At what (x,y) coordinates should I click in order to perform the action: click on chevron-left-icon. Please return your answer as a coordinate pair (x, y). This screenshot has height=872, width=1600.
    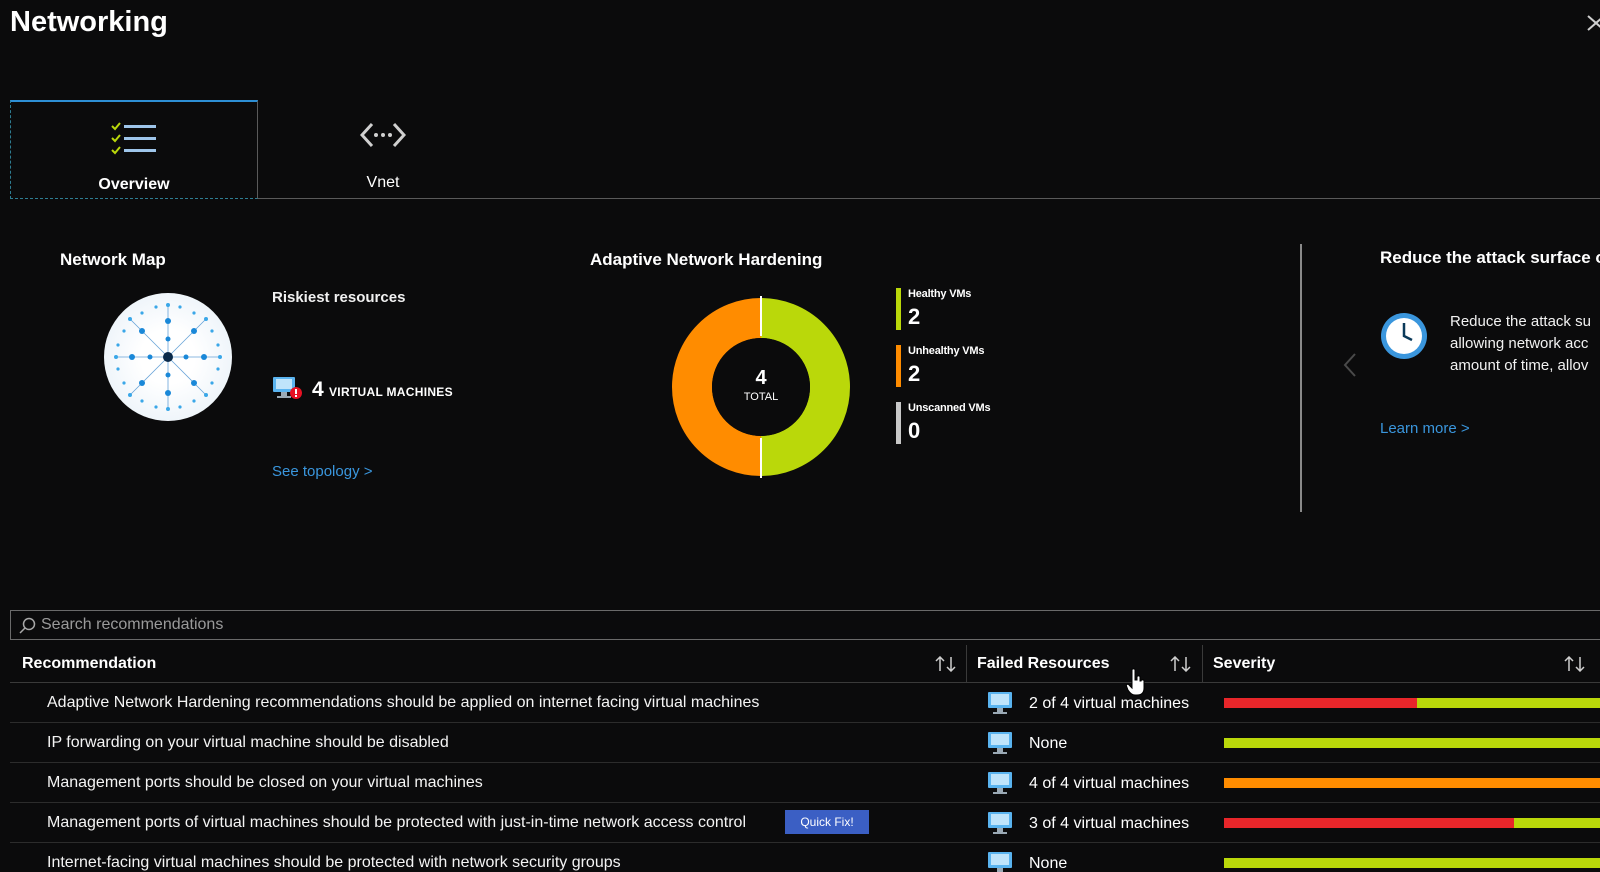
    Looking at the image, I should click on (1350, 367).